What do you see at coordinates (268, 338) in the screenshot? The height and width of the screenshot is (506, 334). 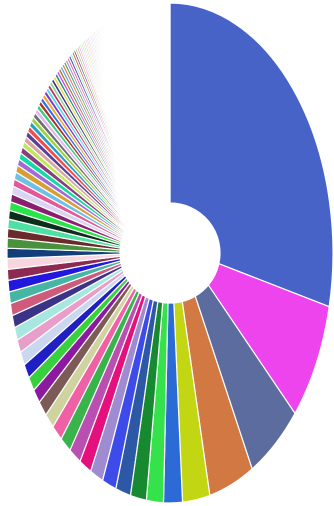 I see `pie-slice` at bounding box center [268, 338].